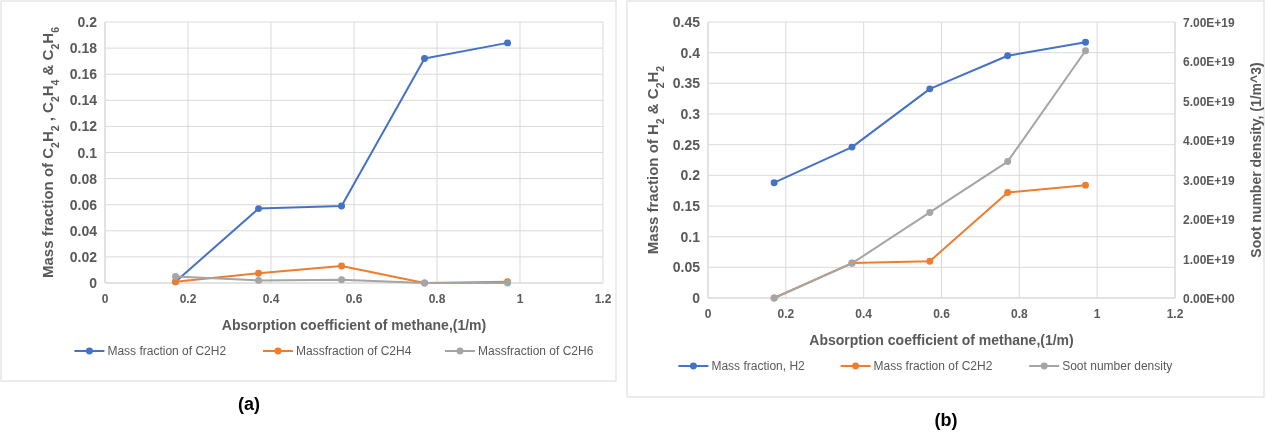 This screenshot has width=1266, height=434. What do you see at coordinates (83, 256) in the screenshot?
I see `y-tick-label: 0.02` at bounding box center [83, 256].